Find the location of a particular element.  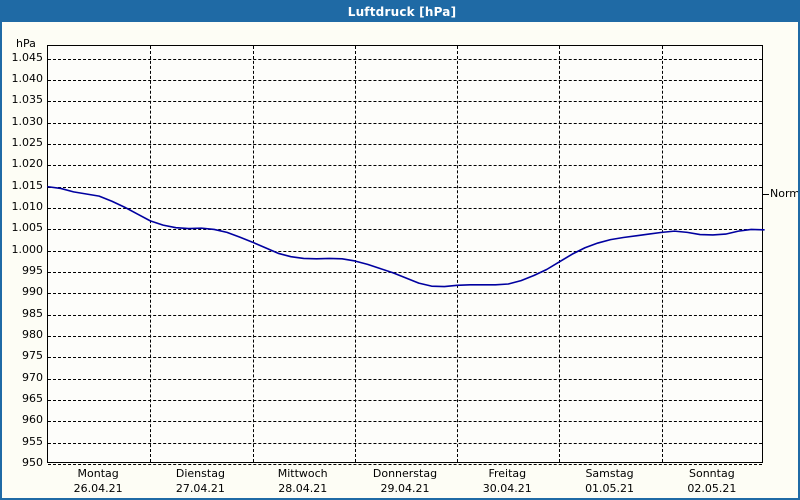

x-axis-tick-label: Donnerstag 29.04.21 is located at coordinates (405, 481).